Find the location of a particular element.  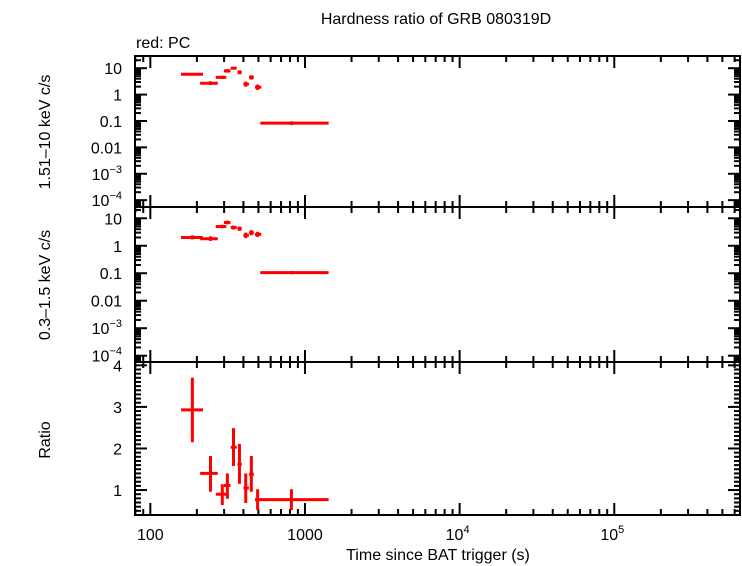

chart-subtitle: red: PC is located at coordinates (163, 43).